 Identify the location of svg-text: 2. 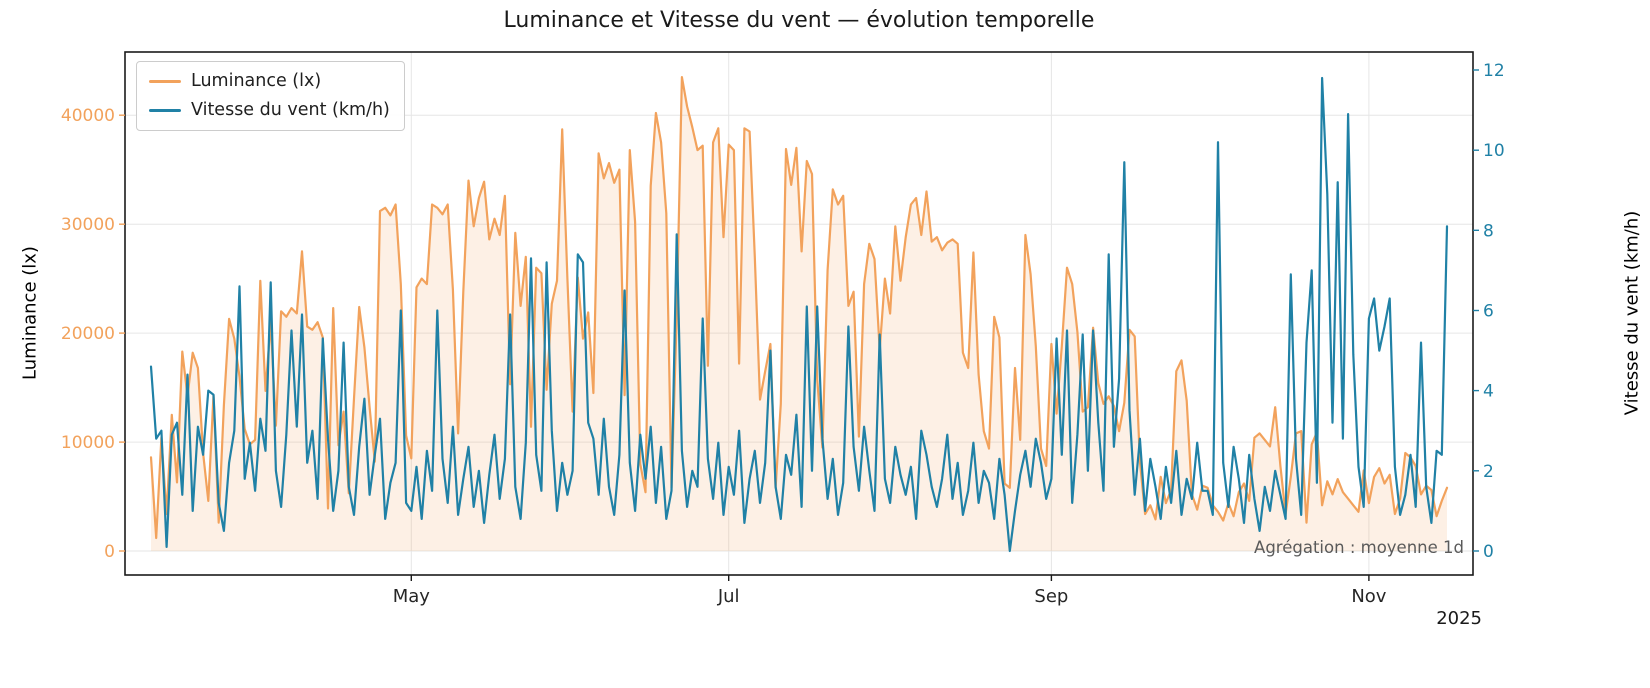
(1488, 472).